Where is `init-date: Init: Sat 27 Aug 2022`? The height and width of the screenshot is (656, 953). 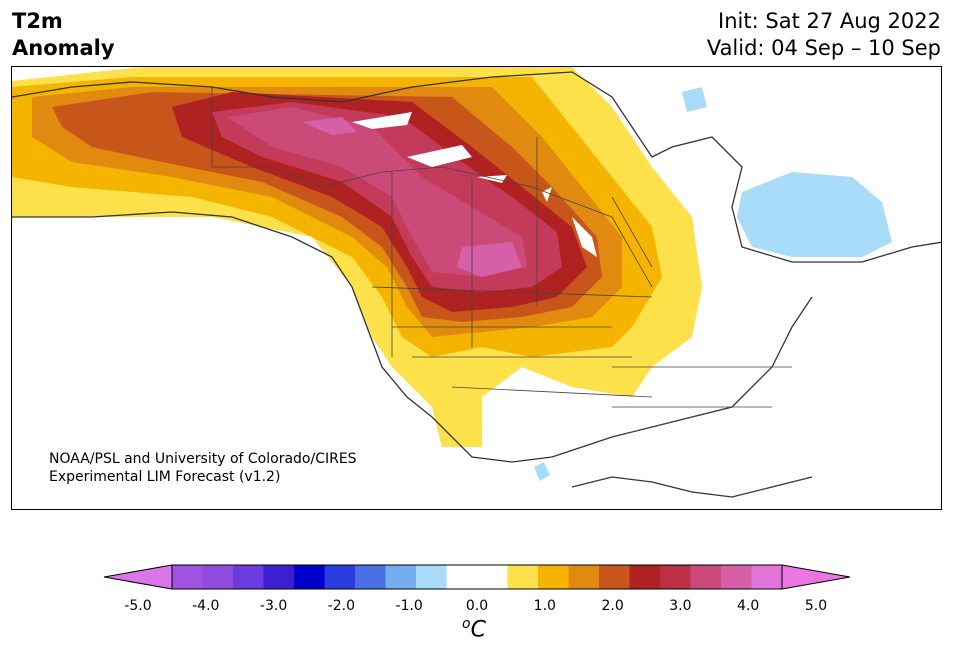 init-date: Init: Sat 27 Aug 2022 is located at coordinates (829, 21).